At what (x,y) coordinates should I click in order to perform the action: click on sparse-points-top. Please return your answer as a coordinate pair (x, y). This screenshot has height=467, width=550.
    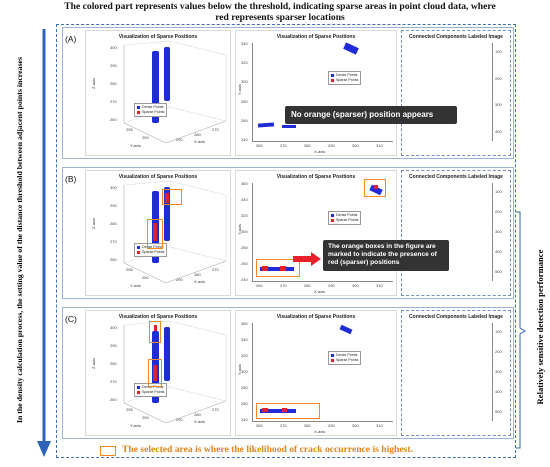
    Looking at the image, I should click on (155, 328).